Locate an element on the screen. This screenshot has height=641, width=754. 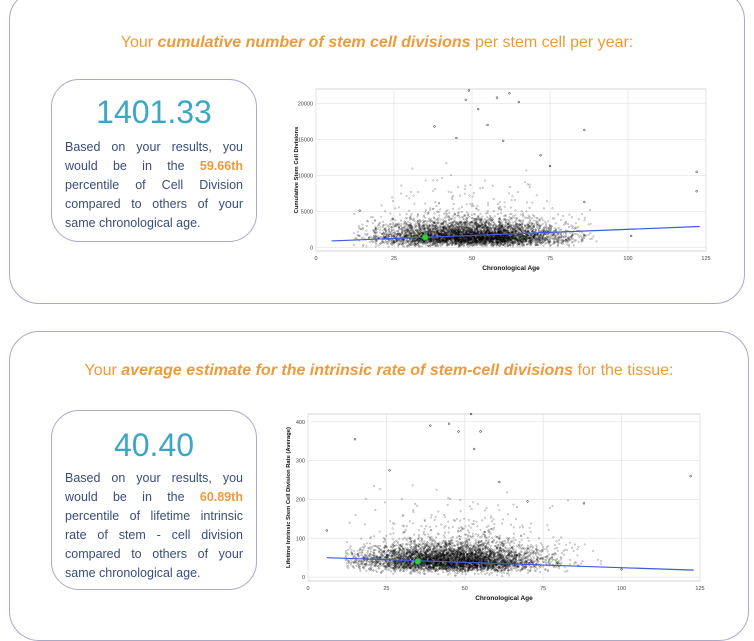
score-value: 1401.33 is located at coordinates (154, 112).